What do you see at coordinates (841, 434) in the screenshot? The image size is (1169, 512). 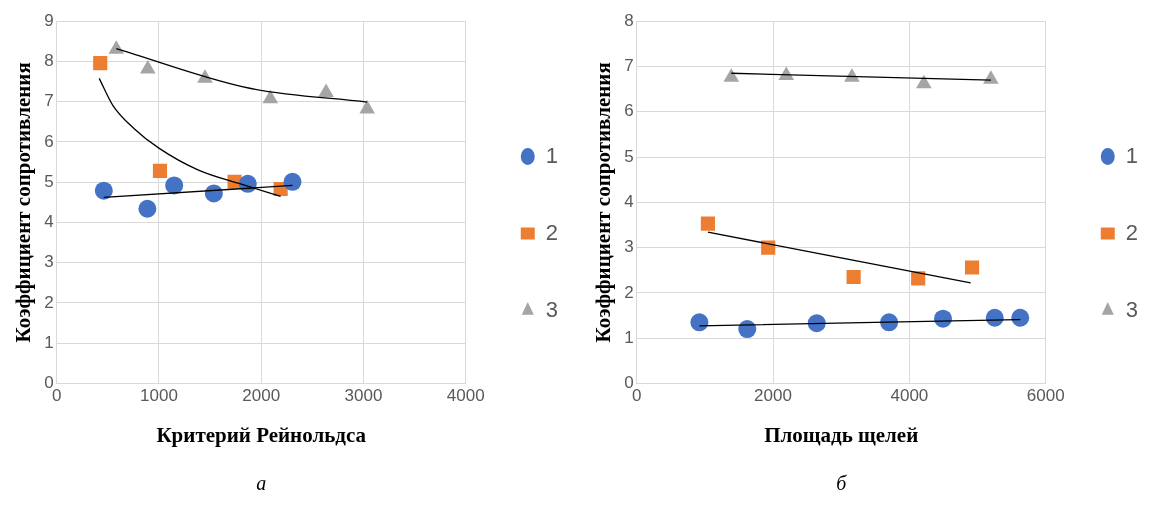 I see `x-axis-title: Площадь щелей` at bounding box center [841, 434].